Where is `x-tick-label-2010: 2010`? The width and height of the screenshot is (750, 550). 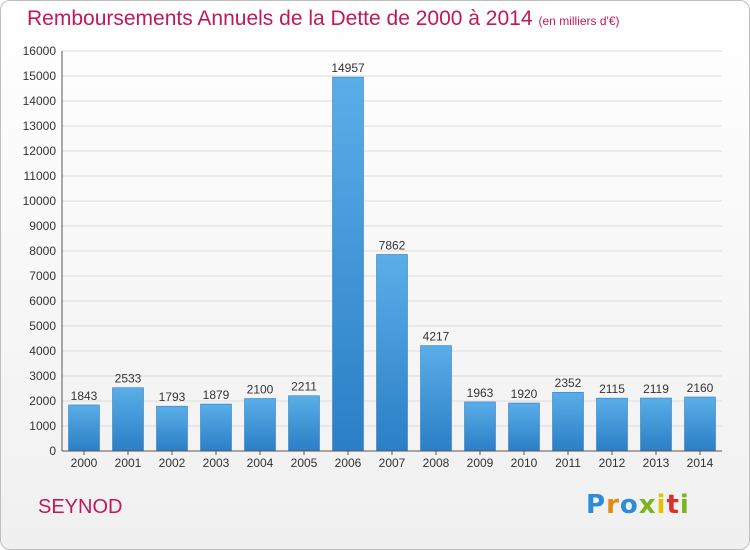
x-tick-label-2010: 2010 is located at coordinates (524, 463).